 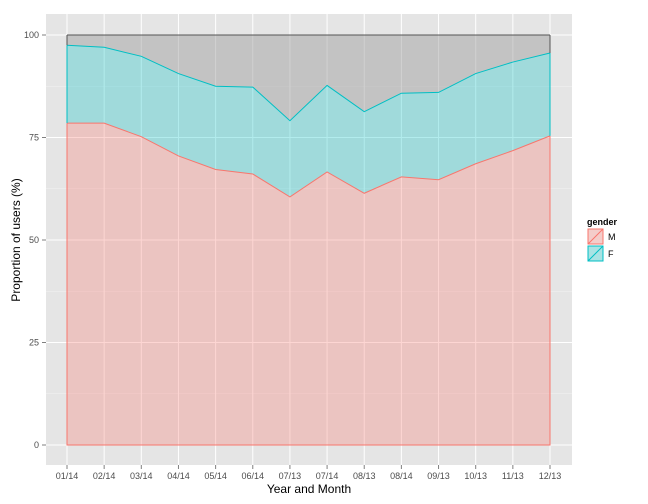 I want to click on legend-label-M: M, so click(x=612, y=237).